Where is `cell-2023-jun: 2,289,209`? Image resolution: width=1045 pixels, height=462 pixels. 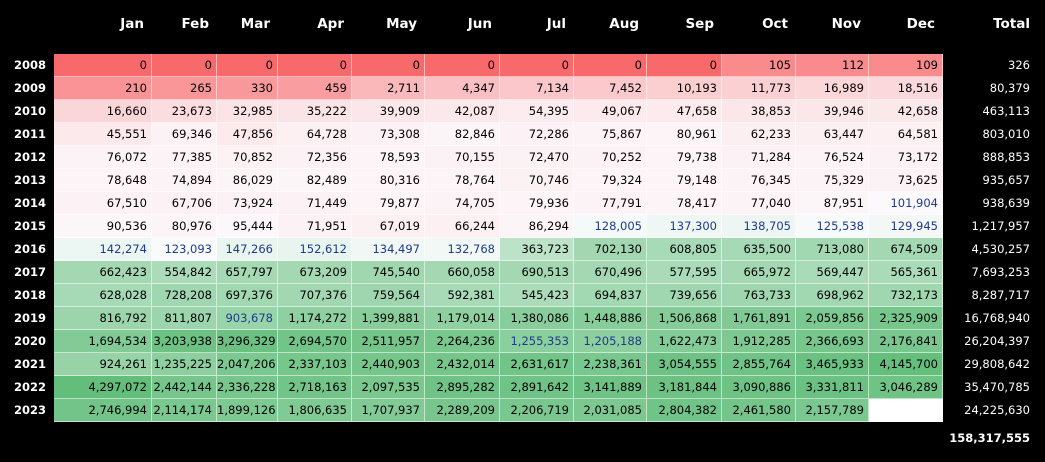 cell-2023-jun: 2,289,209 is located at coordinates (462, 410).